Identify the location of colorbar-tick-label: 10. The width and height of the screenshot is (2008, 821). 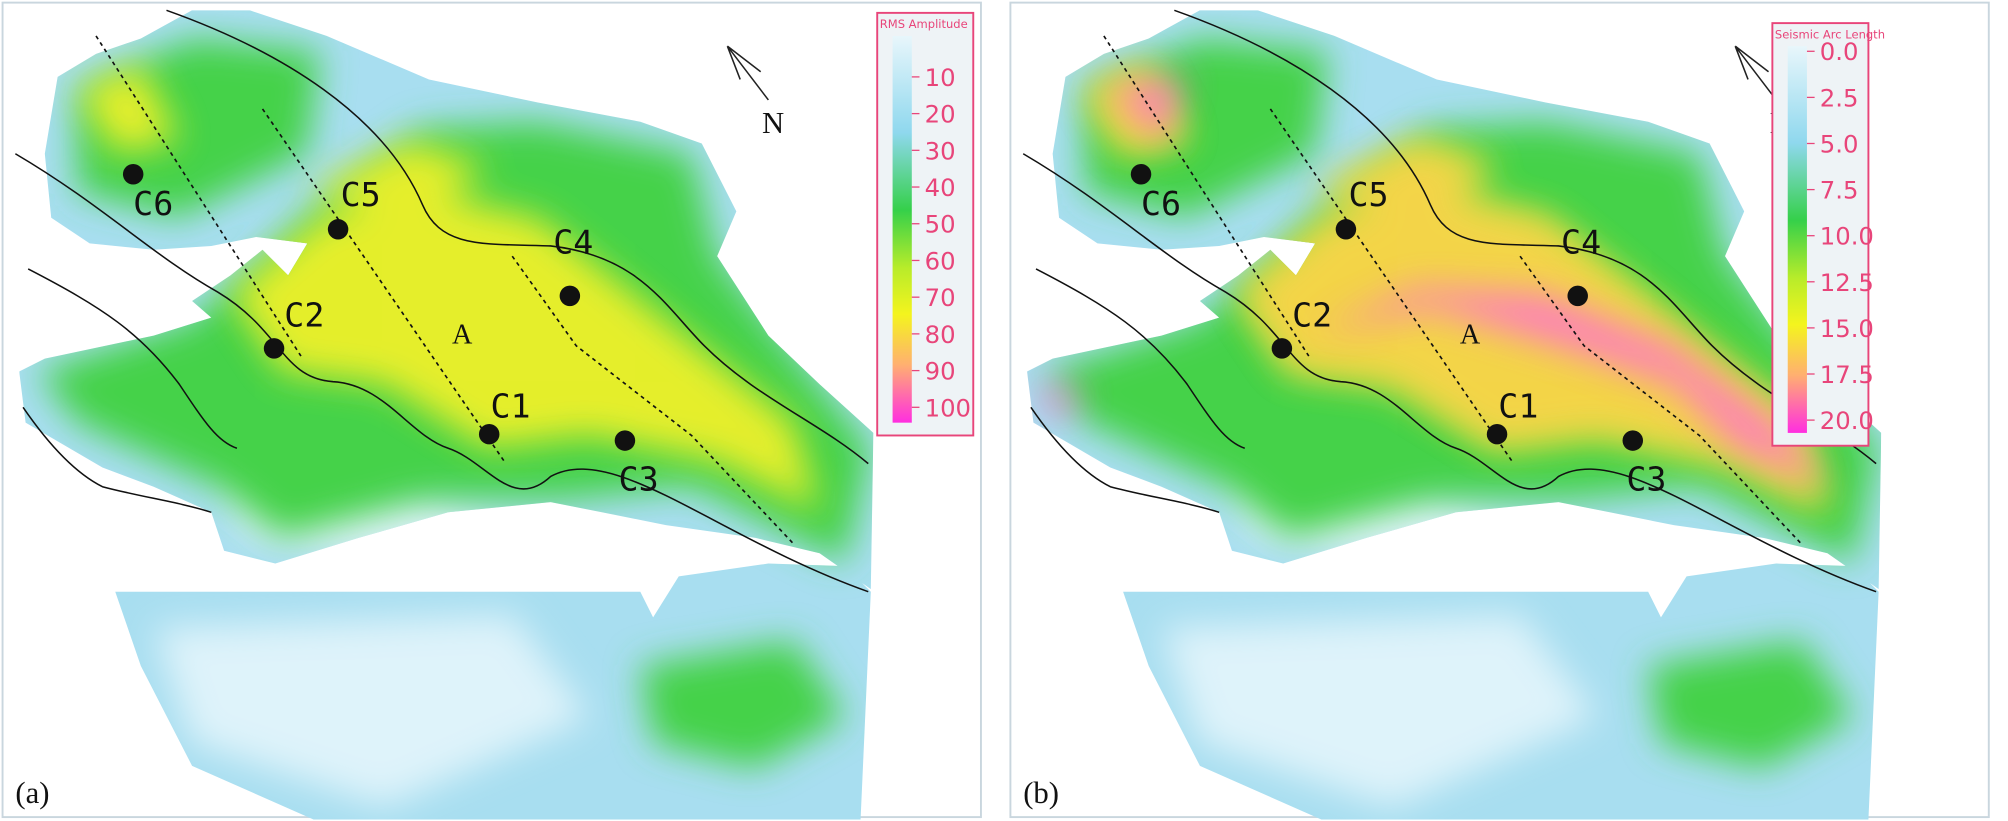
(940, 77).